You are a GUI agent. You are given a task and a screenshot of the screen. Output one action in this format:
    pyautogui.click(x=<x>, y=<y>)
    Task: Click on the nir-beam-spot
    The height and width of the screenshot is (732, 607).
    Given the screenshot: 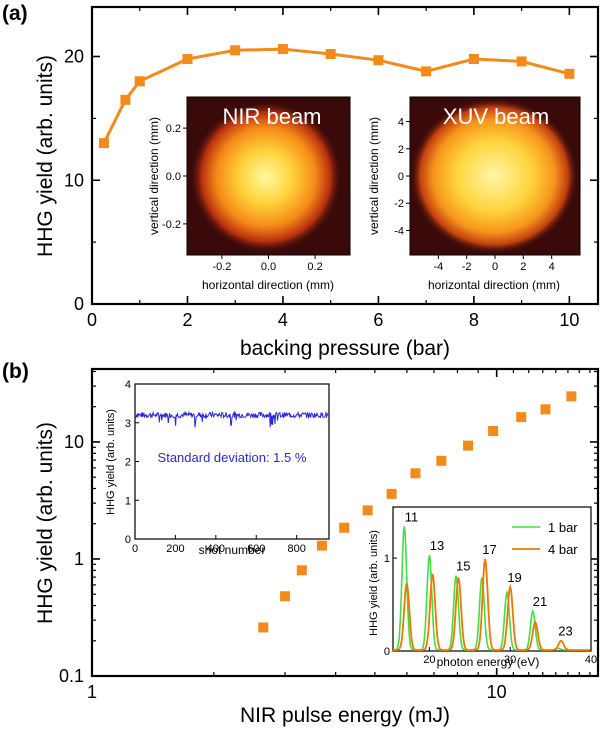 What is the action you would take?
    pyautogui.click(x=266, y=180)
    